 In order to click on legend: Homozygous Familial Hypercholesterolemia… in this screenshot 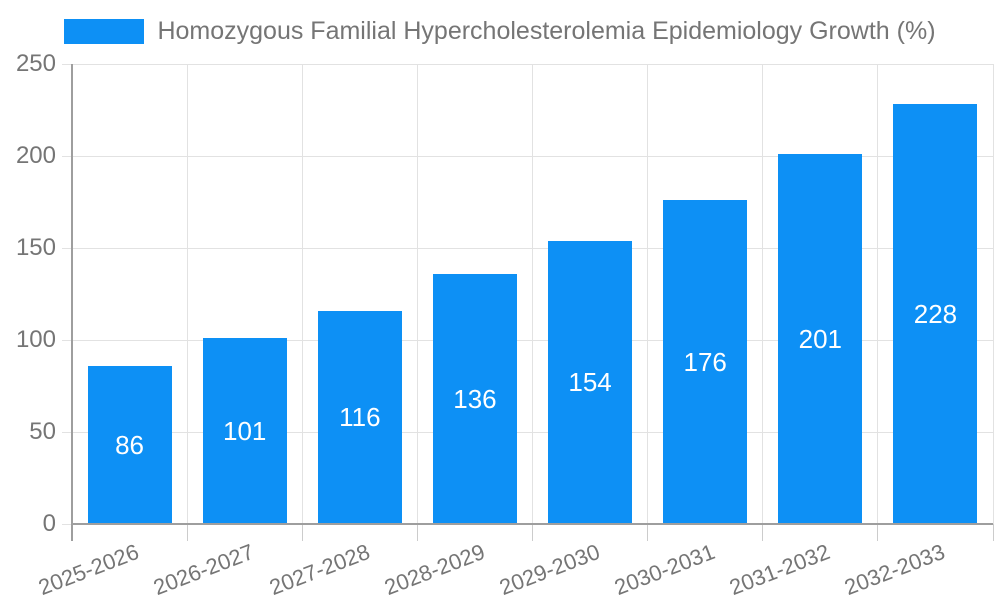, I will do `click(500, 31)`.